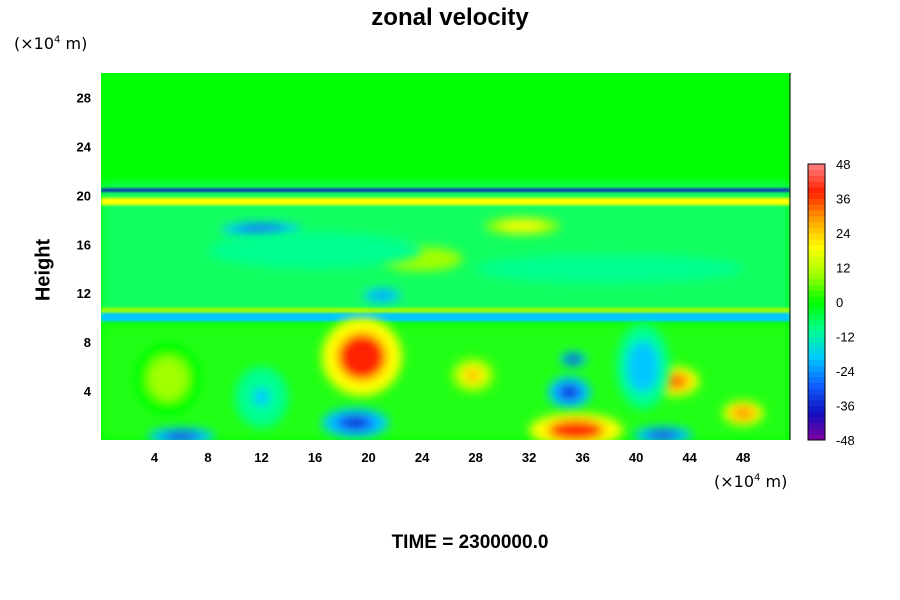 Image resolution: width=900 pixels, height=600 pixels. What do you see at coordinates (51, 43) in the screenshot?
I see `y-axis-unit: (×104 m)` at bounding box center [51, 43].